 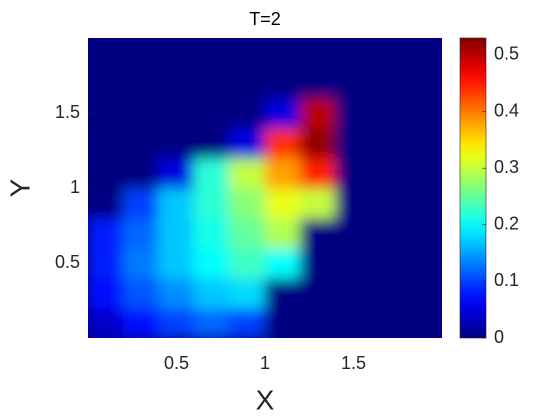 What do you see at coordinates (75, 187) in the screenshot?
I see `y-tick-label: 1` at bounding box center [75, 187].